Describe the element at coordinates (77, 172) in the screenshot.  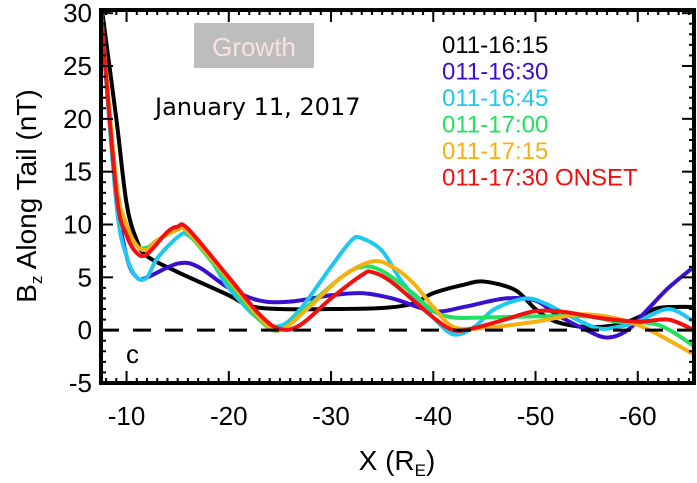
I see `y-tick-label: 15` at that location.